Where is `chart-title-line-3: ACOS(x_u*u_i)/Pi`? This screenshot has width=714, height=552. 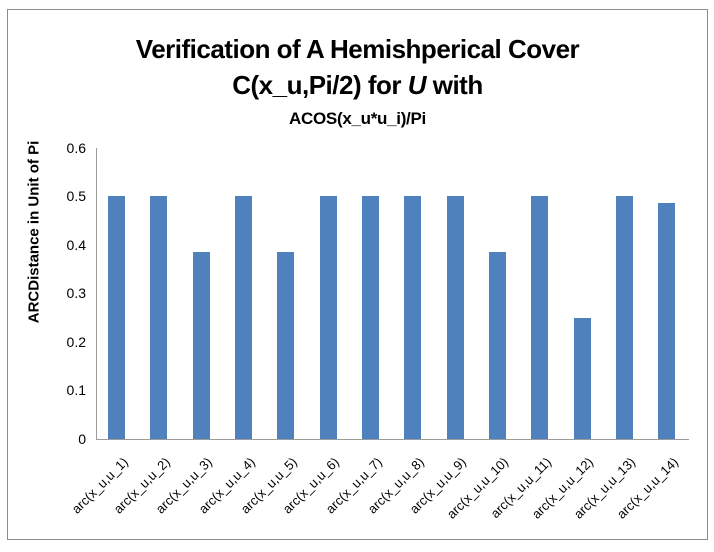 chart-title-line-3: ACOS(x_u*u_i)/Pi is located at coordinates (357, 118).